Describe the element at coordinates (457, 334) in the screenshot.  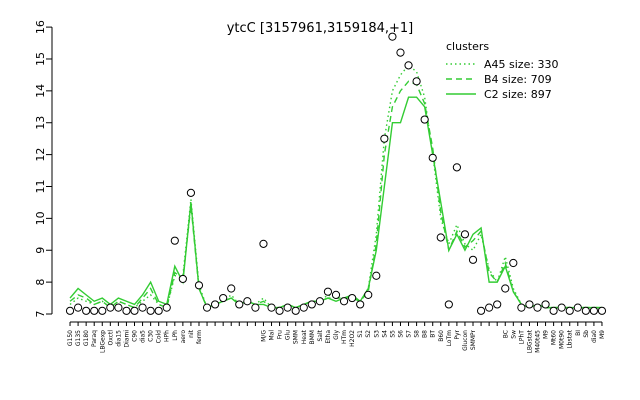
I see `x-tick-label: Pyr` at that location.